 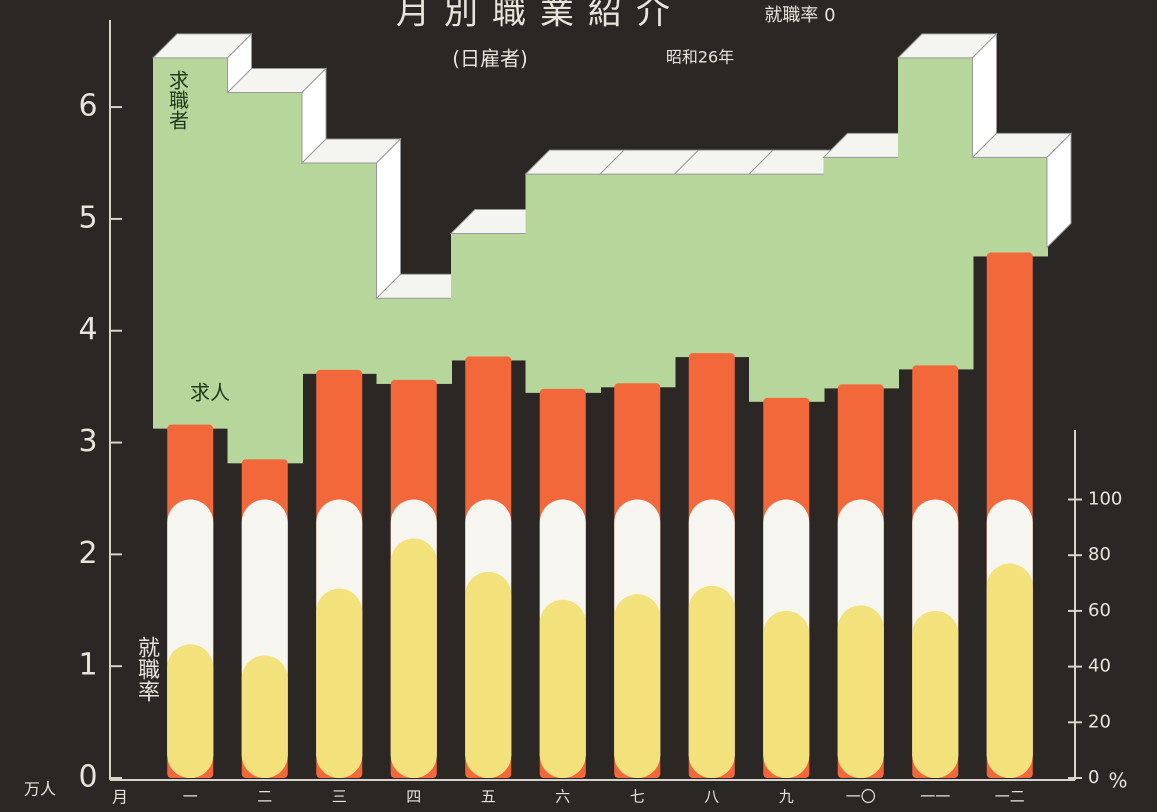 I want to click on x-tick-label: 四, so click(x=413, y=797).